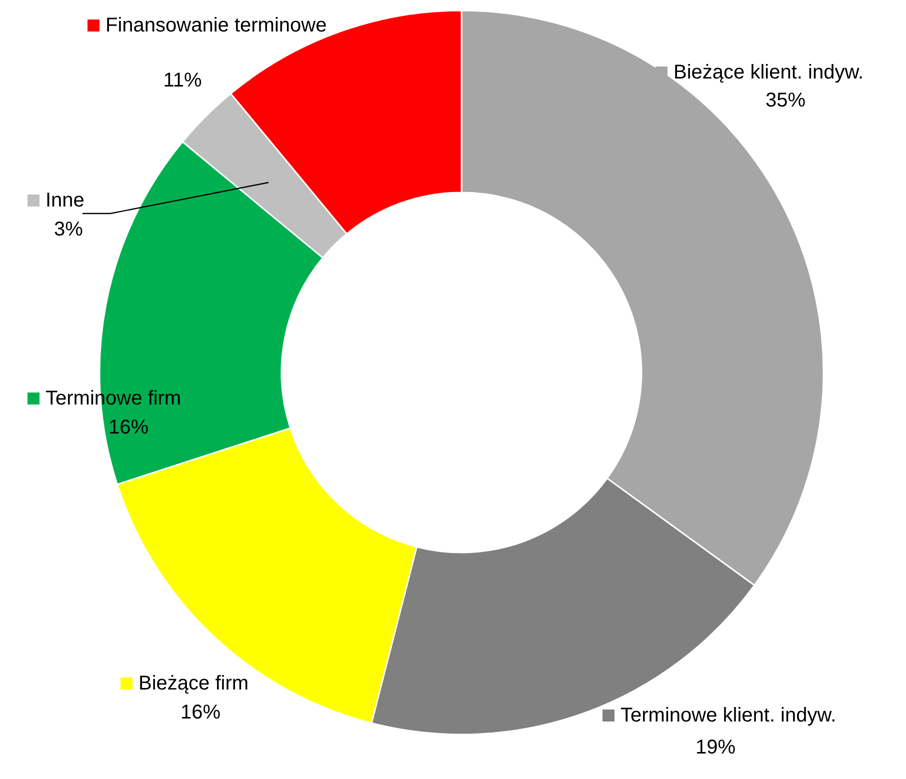 The height and width of the screenshot is (779, 906). Describe the element at coordinates (715, 747) in the screenshot. I see `data-label: 19%` at that location.